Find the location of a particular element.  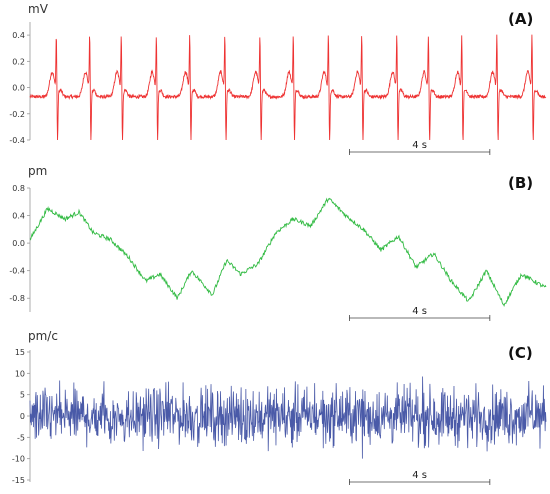

panel-b-tick-label: 0.4 is located at coordinates (18, 216).